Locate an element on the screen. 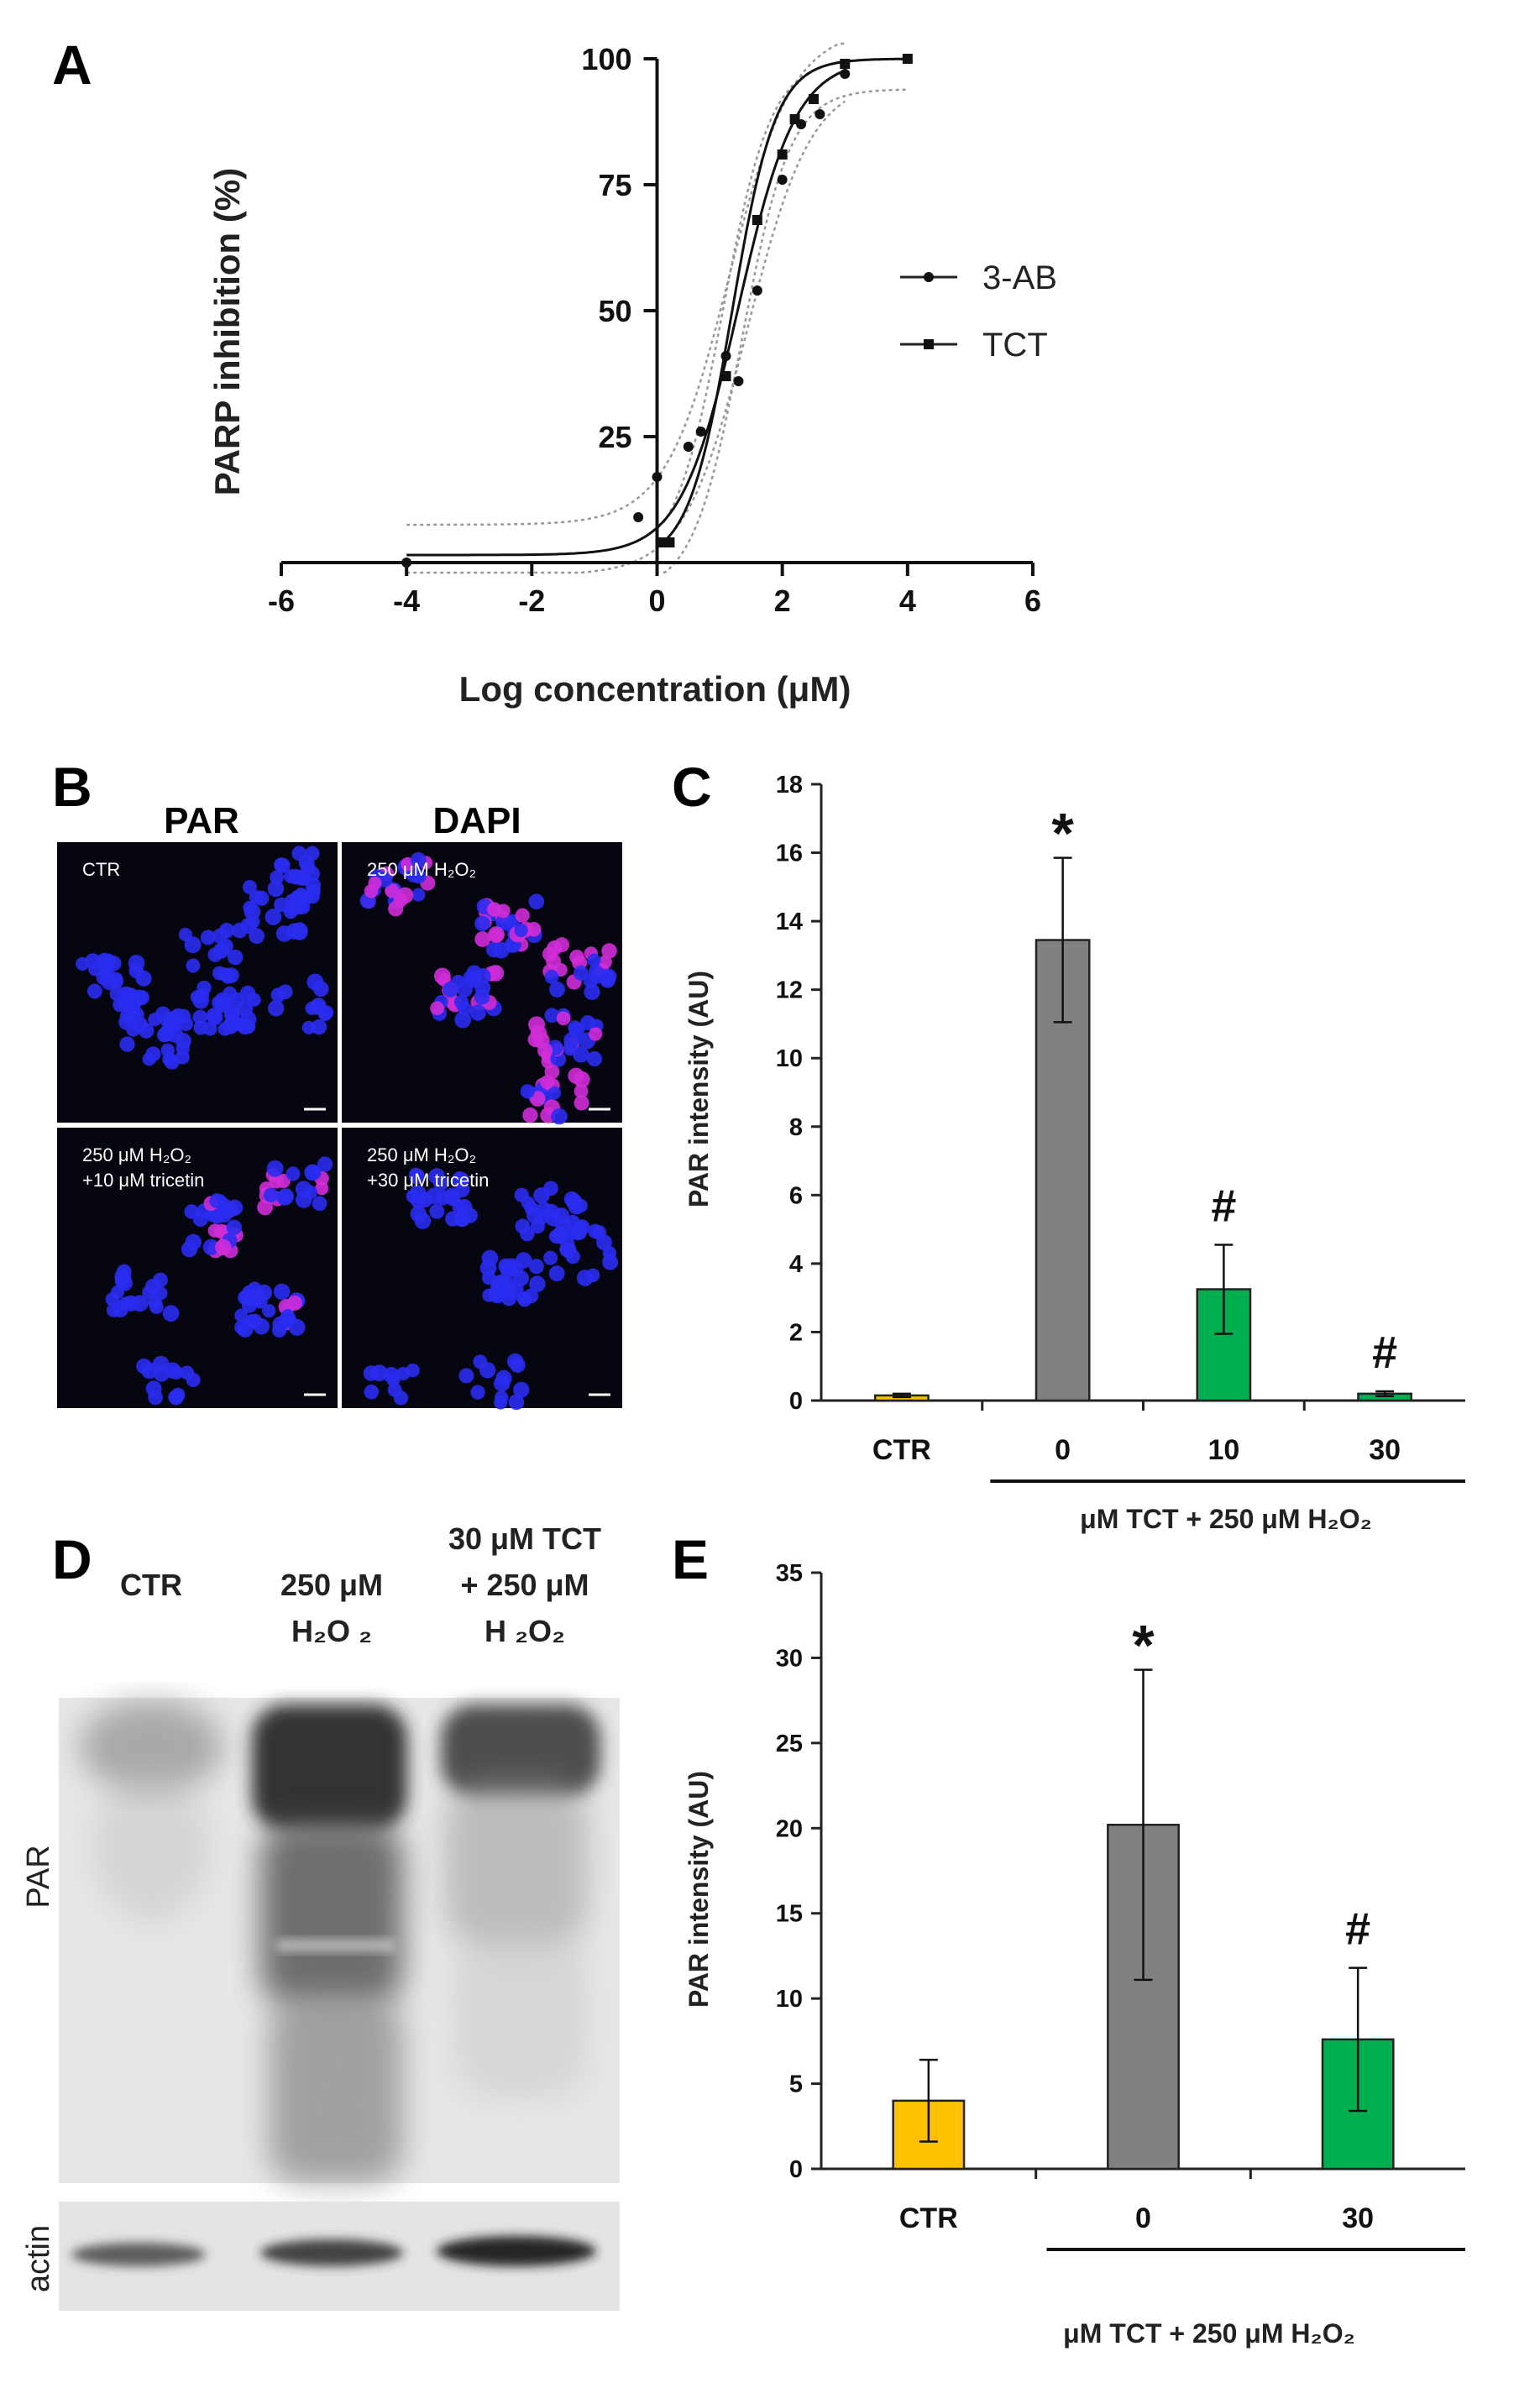 This screenshot has width=1540, height=2388. y-tick-label: 10 is located at coordinates (789, 1999).